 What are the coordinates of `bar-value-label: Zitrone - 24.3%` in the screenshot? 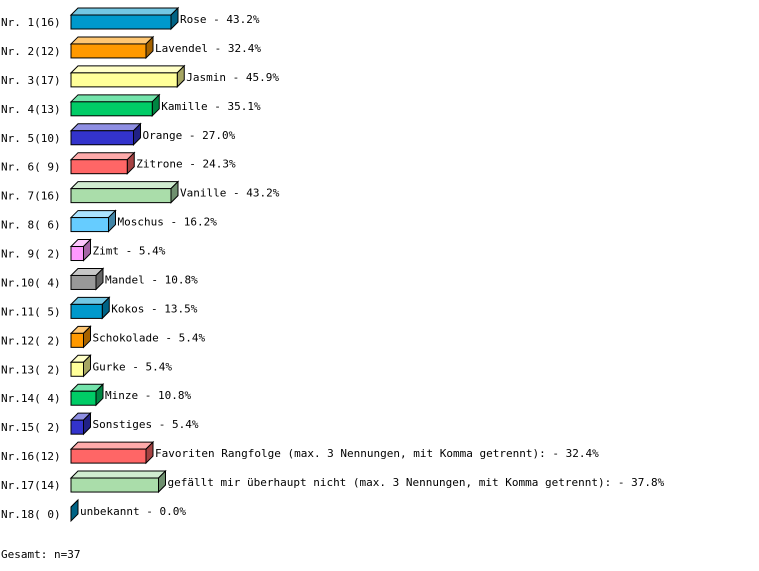 It's located at (186, 164).